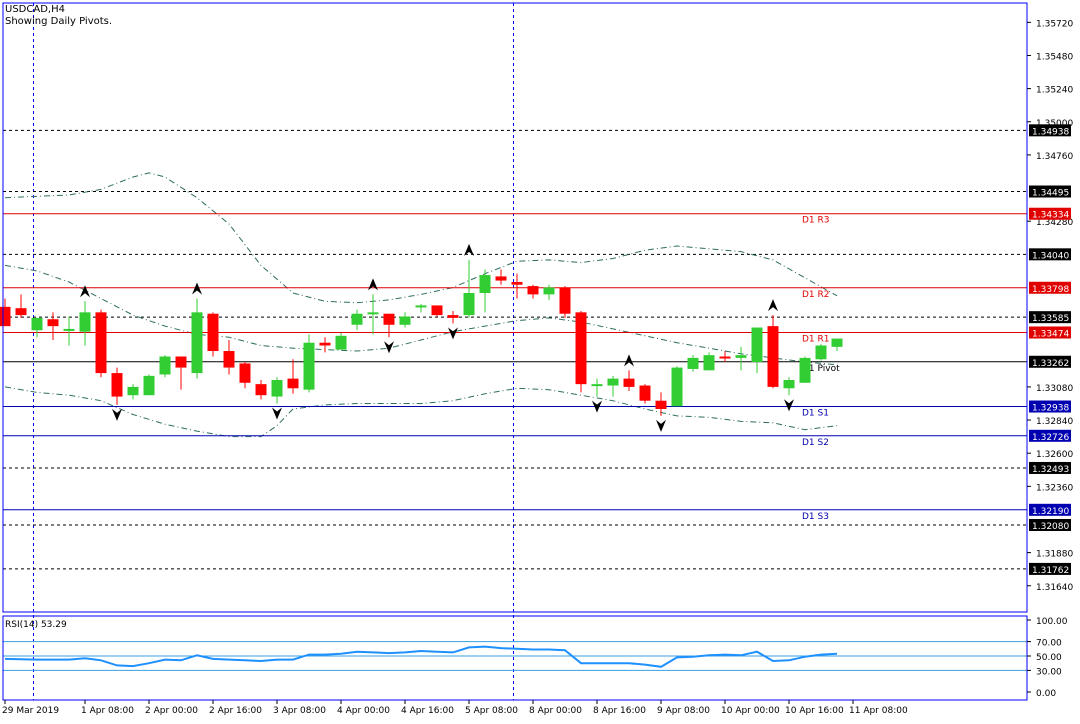  What do you see at coordinates (1054, 223) in the screenshot?
I see `price-tick-label: 1.34280` at bounding box center [1054, 223].